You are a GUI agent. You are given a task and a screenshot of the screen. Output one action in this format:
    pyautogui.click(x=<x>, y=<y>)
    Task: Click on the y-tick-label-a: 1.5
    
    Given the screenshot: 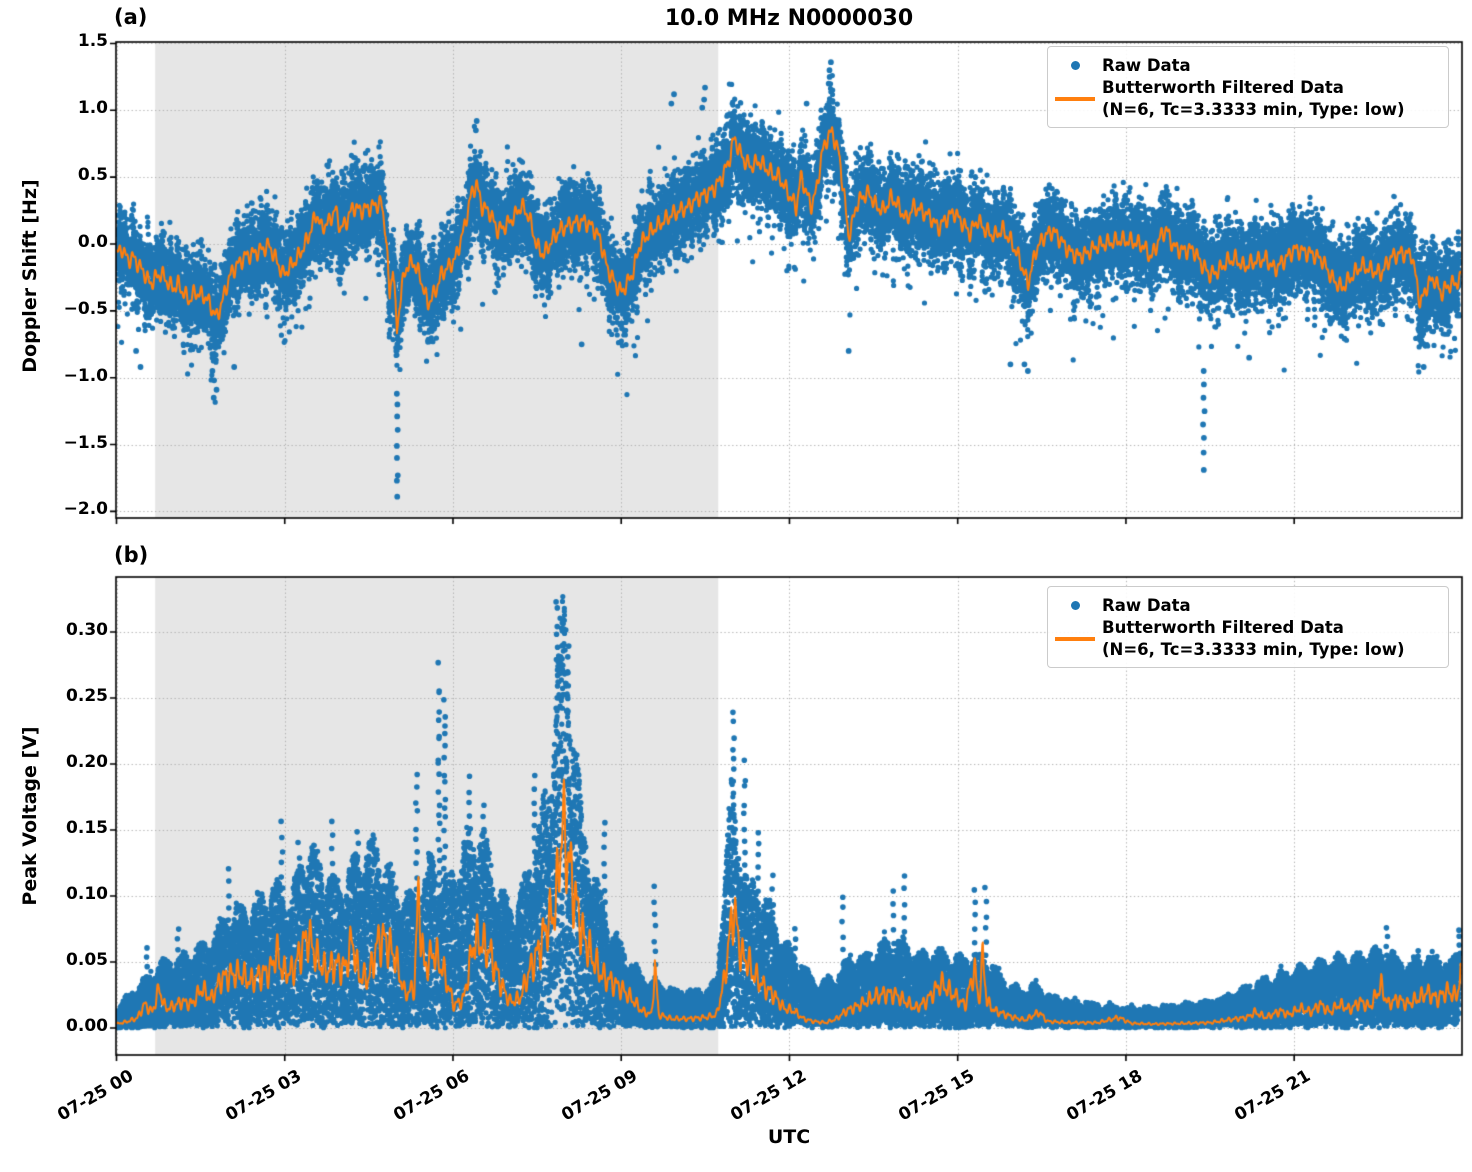 What is the action you would take?
    pyautogui.click(x=92, y=41)
    